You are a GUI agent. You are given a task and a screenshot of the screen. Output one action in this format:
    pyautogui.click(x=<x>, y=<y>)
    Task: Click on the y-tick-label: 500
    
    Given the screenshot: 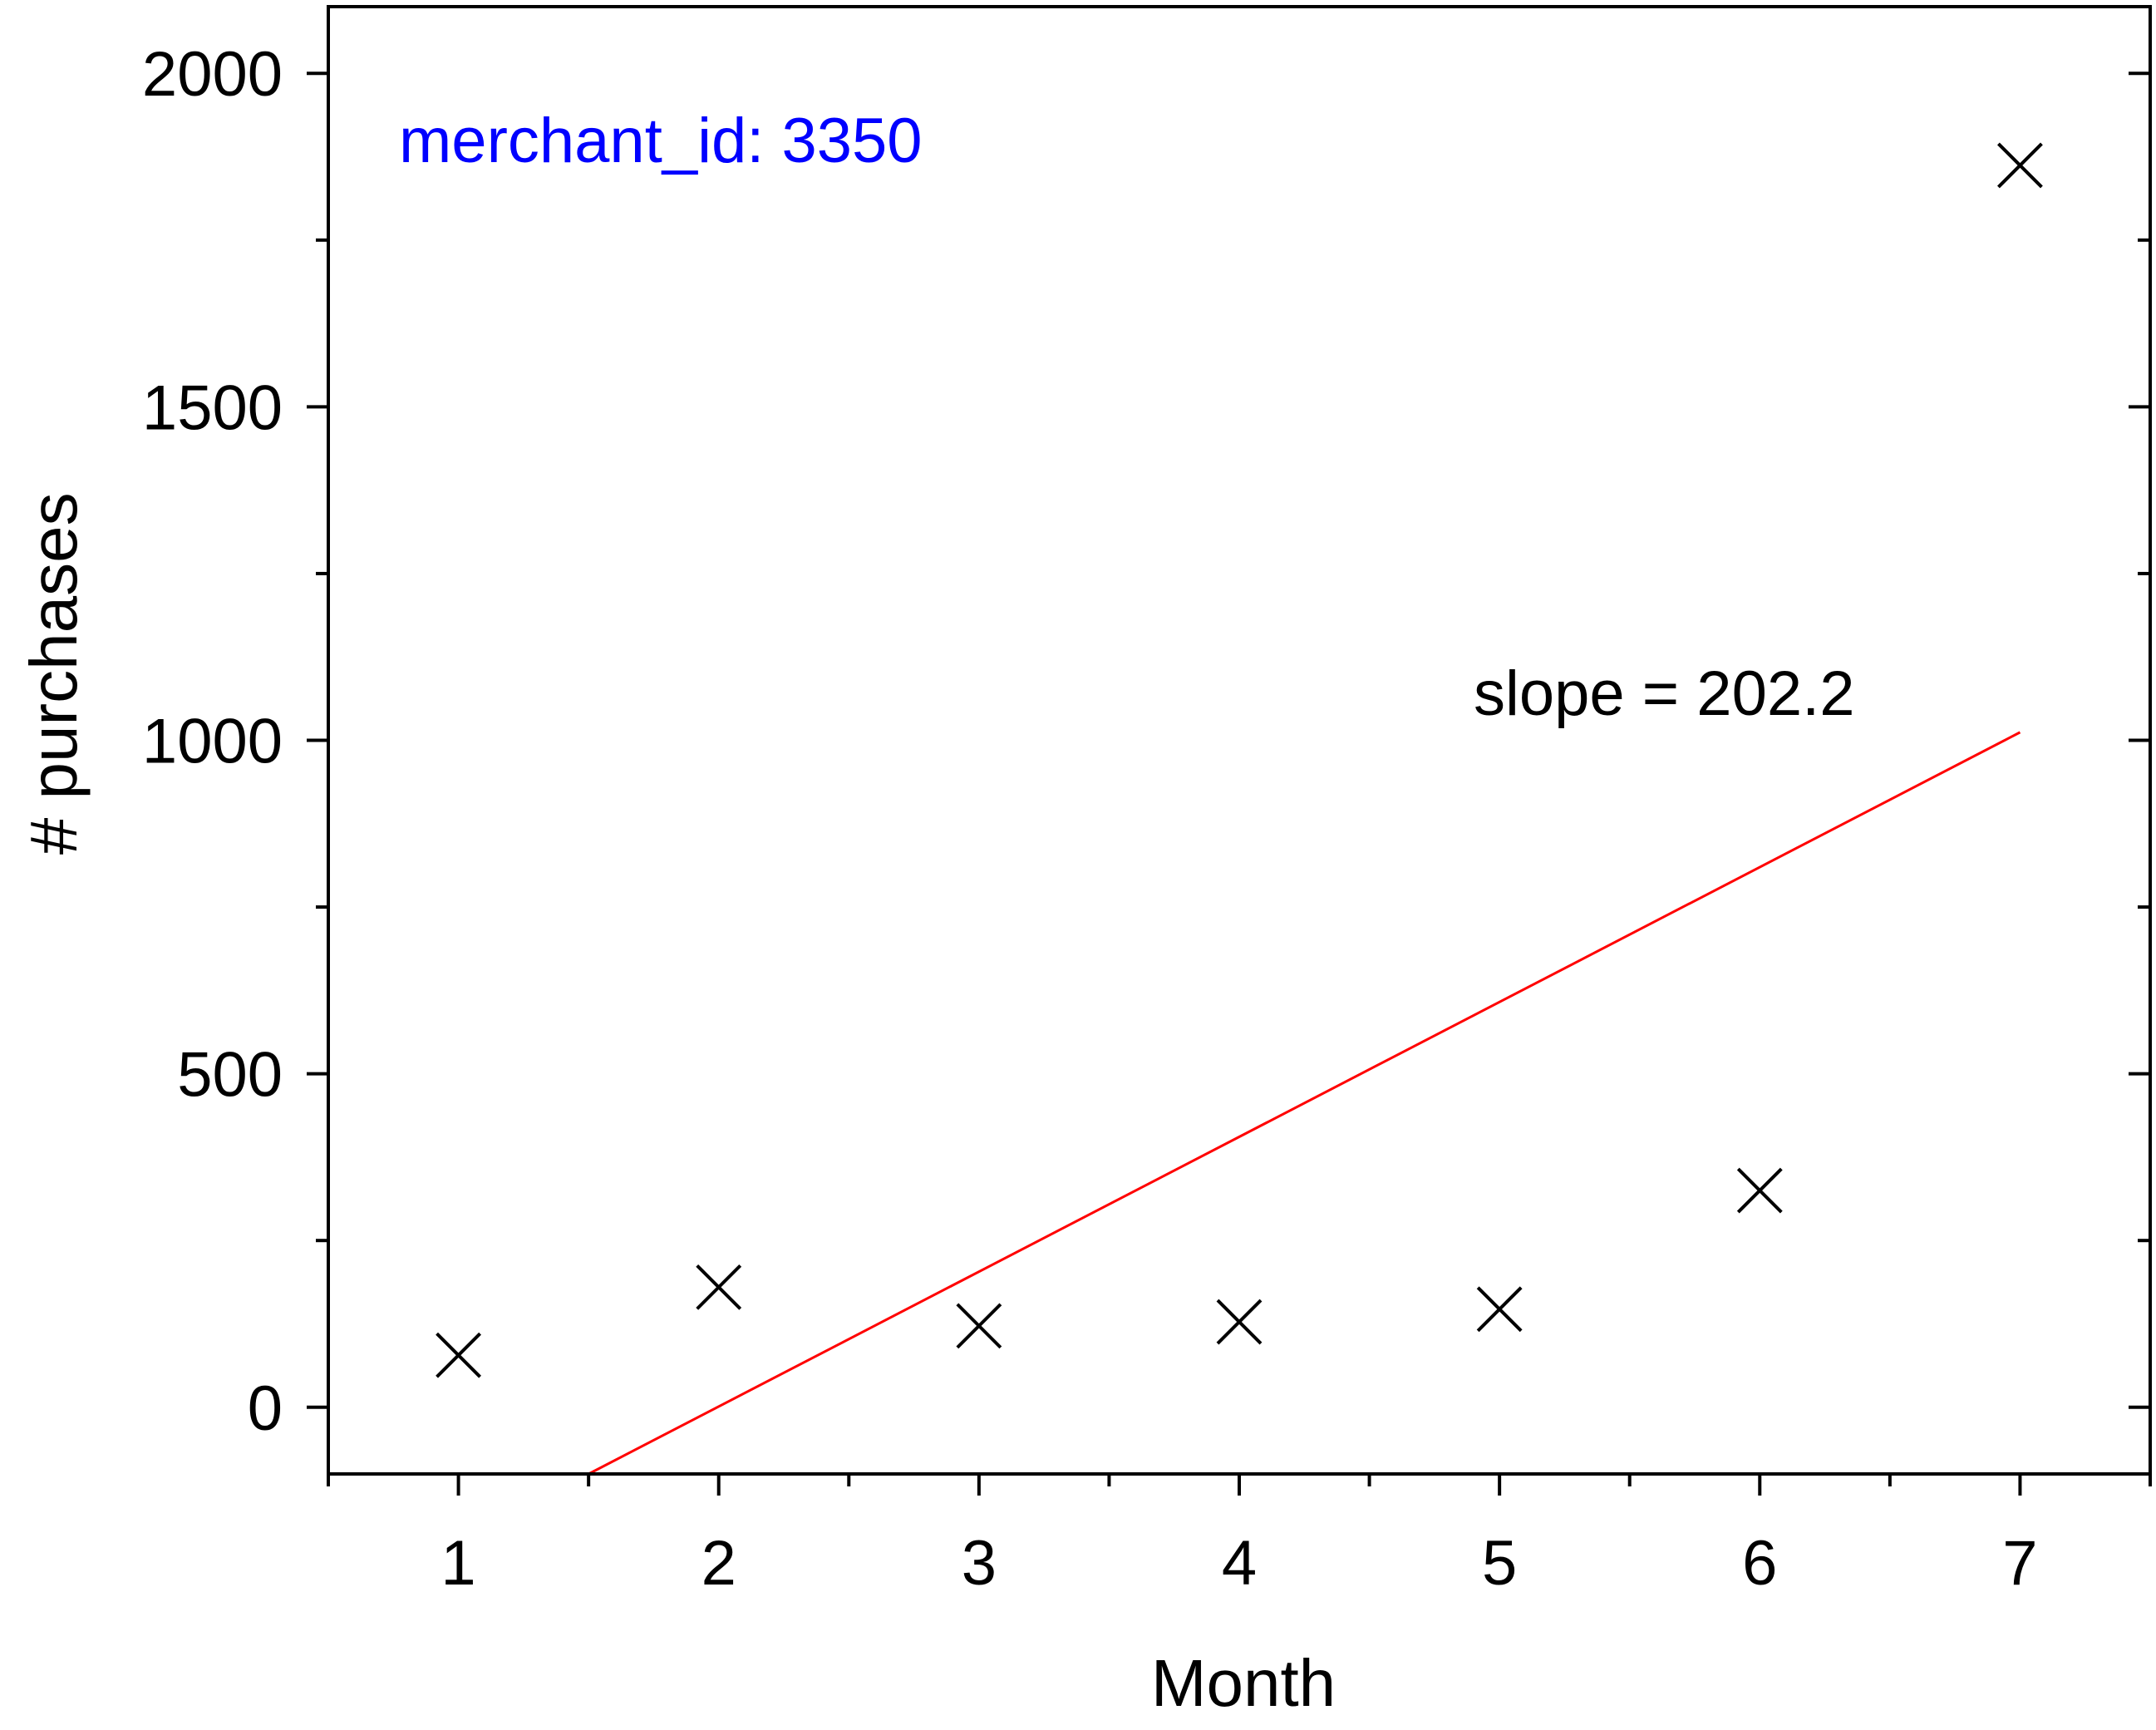 What is the action you would take?
    pyautogui.click(x=230, y=1075)
    